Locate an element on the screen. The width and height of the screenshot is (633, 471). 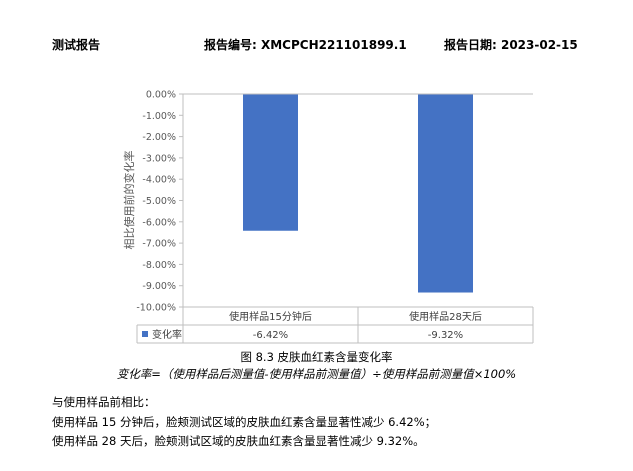
value-label: -9.32% is located at coordinates (445, 335).